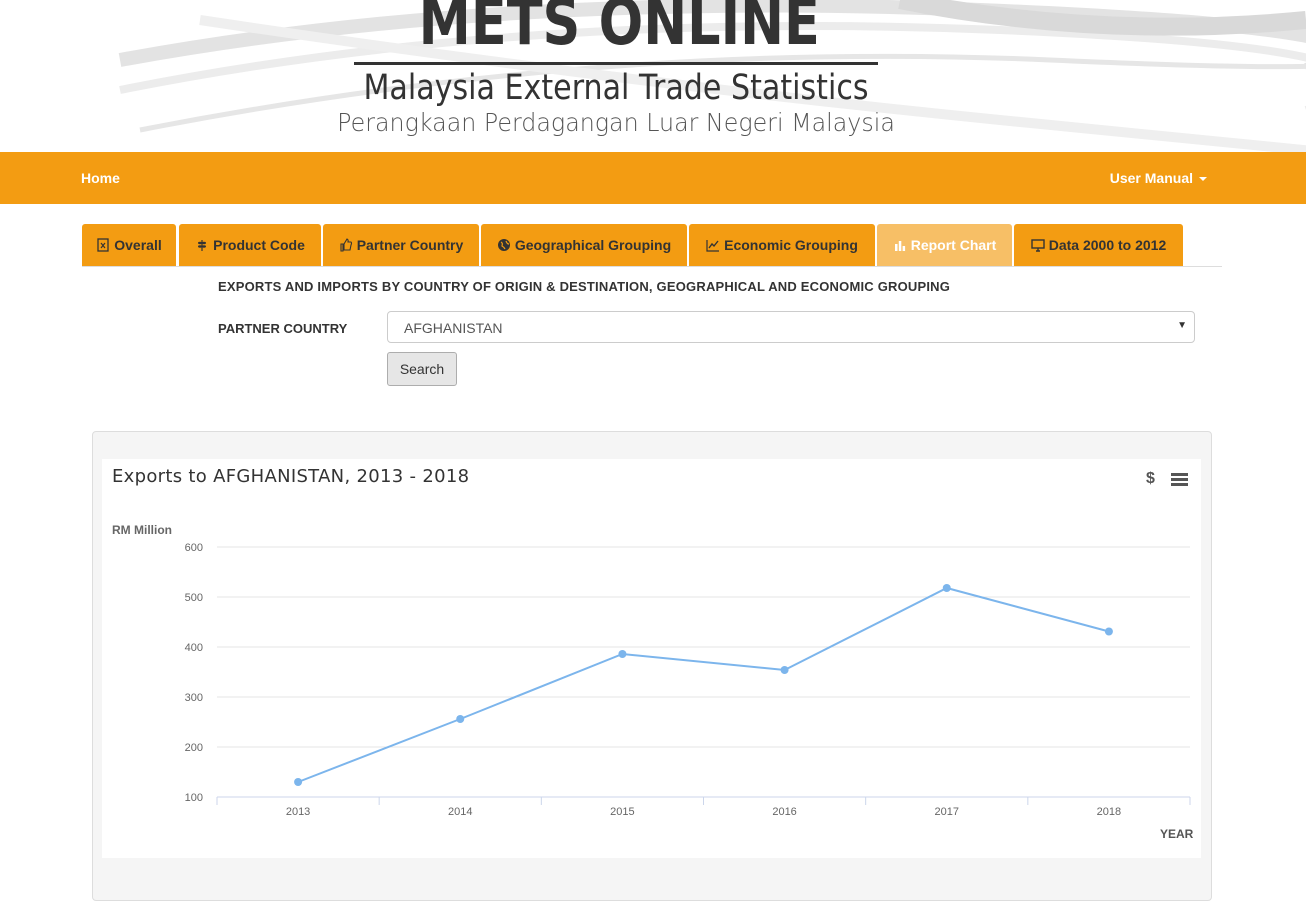  I want to click on x-tick-label: 2018, so click(1109, 812).